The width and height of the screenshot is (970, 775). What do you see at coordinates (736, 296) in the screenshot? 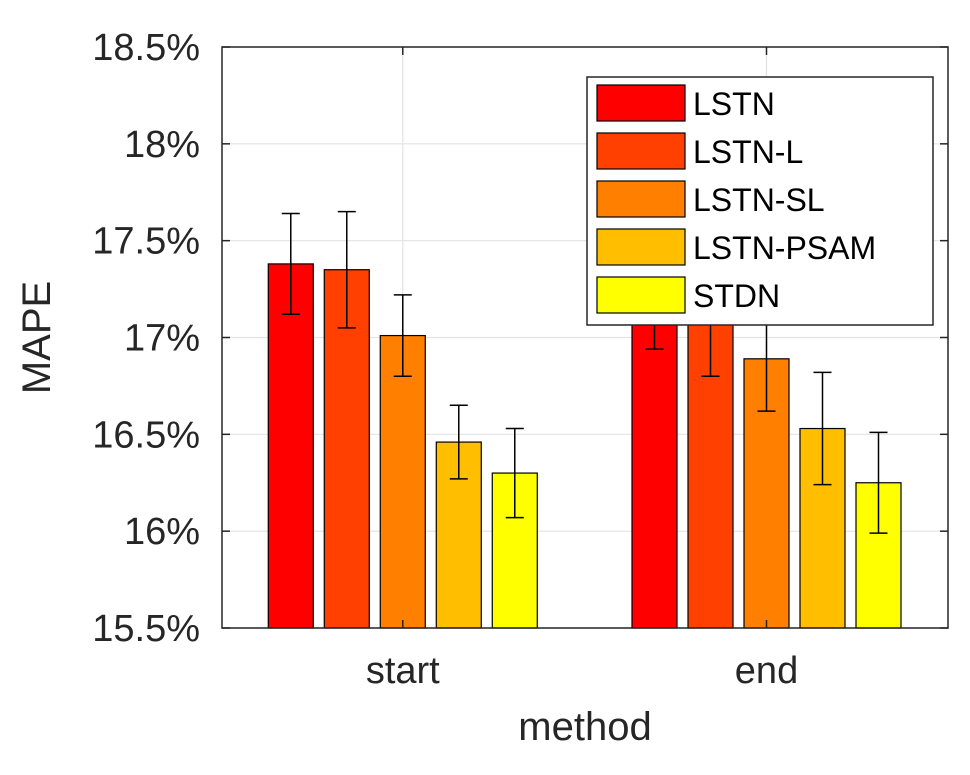
I see `legend-label: STDN` at bounding box center [736, 296].